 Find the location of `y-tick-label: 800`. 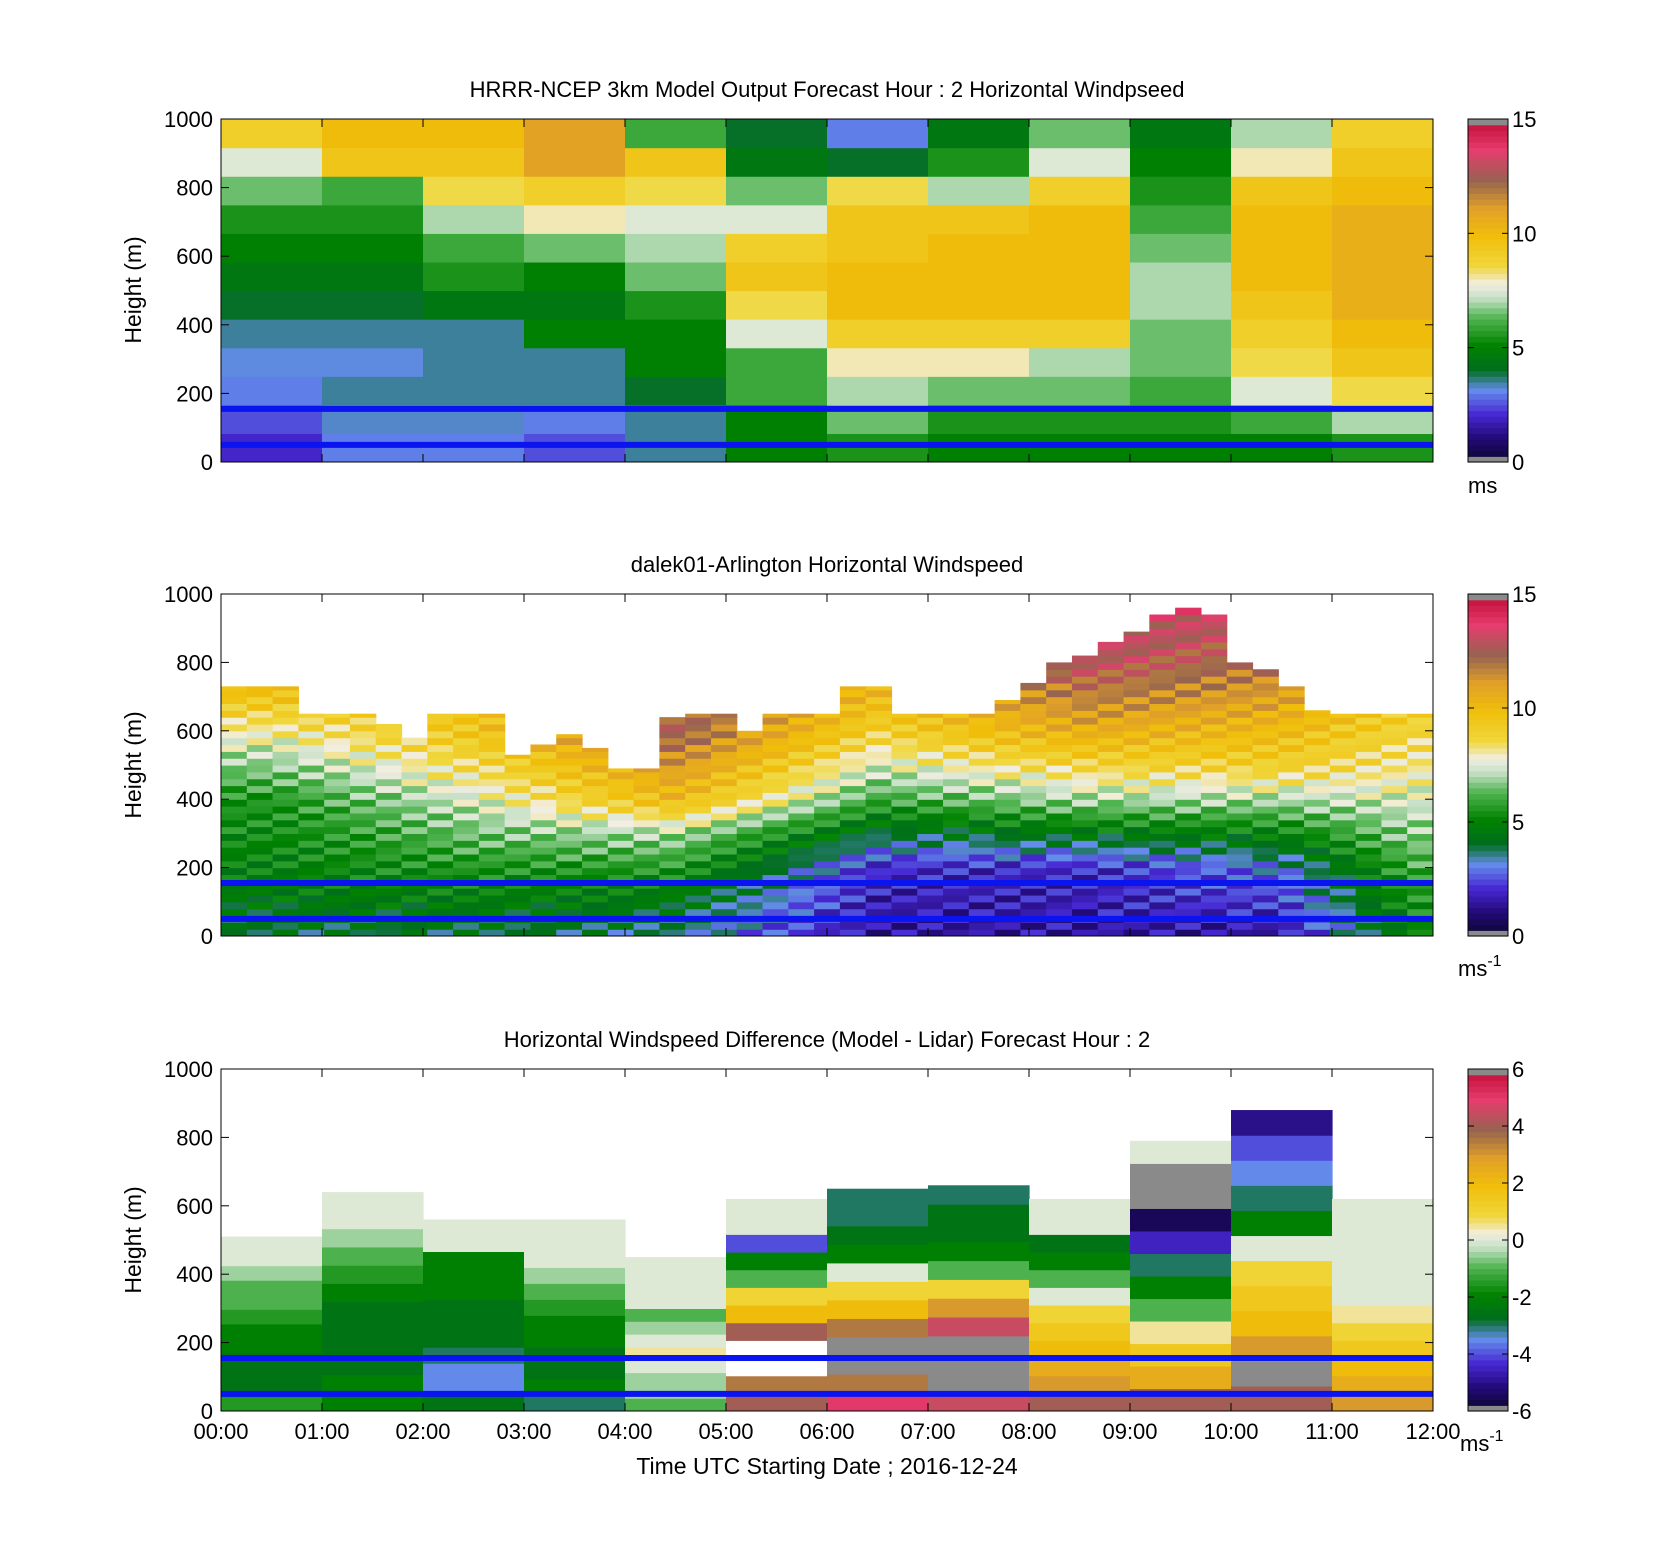

y-tick-label: 800 is located at coordinates (194, 1137).